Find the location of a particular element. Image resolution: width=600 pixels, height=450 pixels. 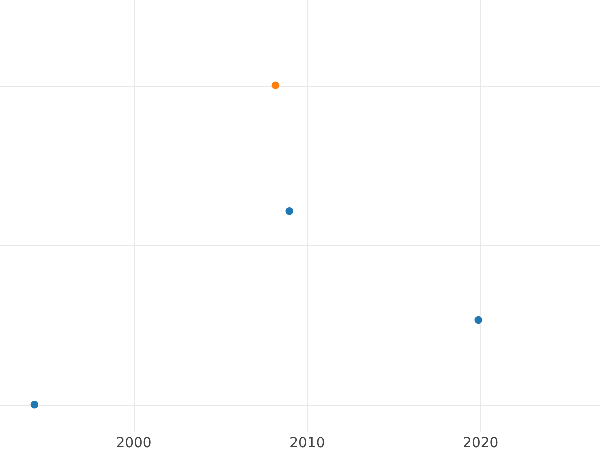

x-tick-label: 2000 is located at coordinates (134, 443).